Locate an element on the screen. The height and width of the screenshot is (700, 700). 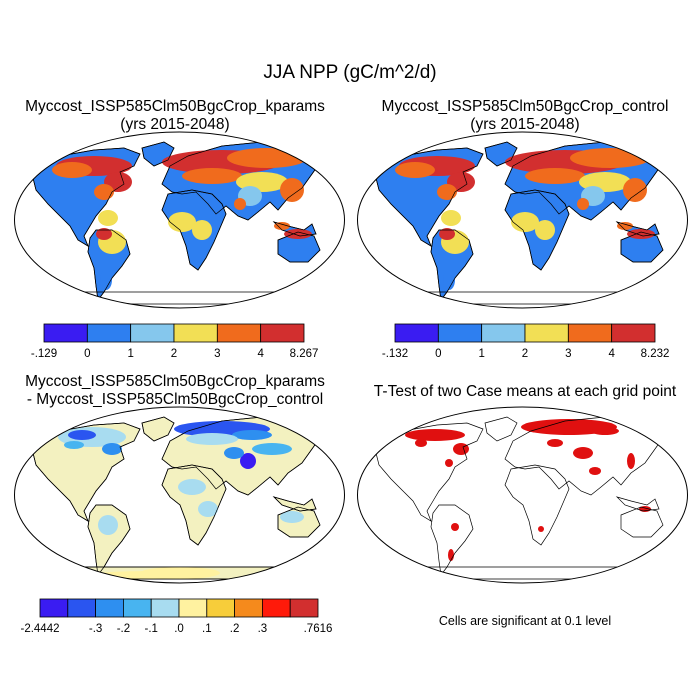
map-control is located at coordinates (522, 220).